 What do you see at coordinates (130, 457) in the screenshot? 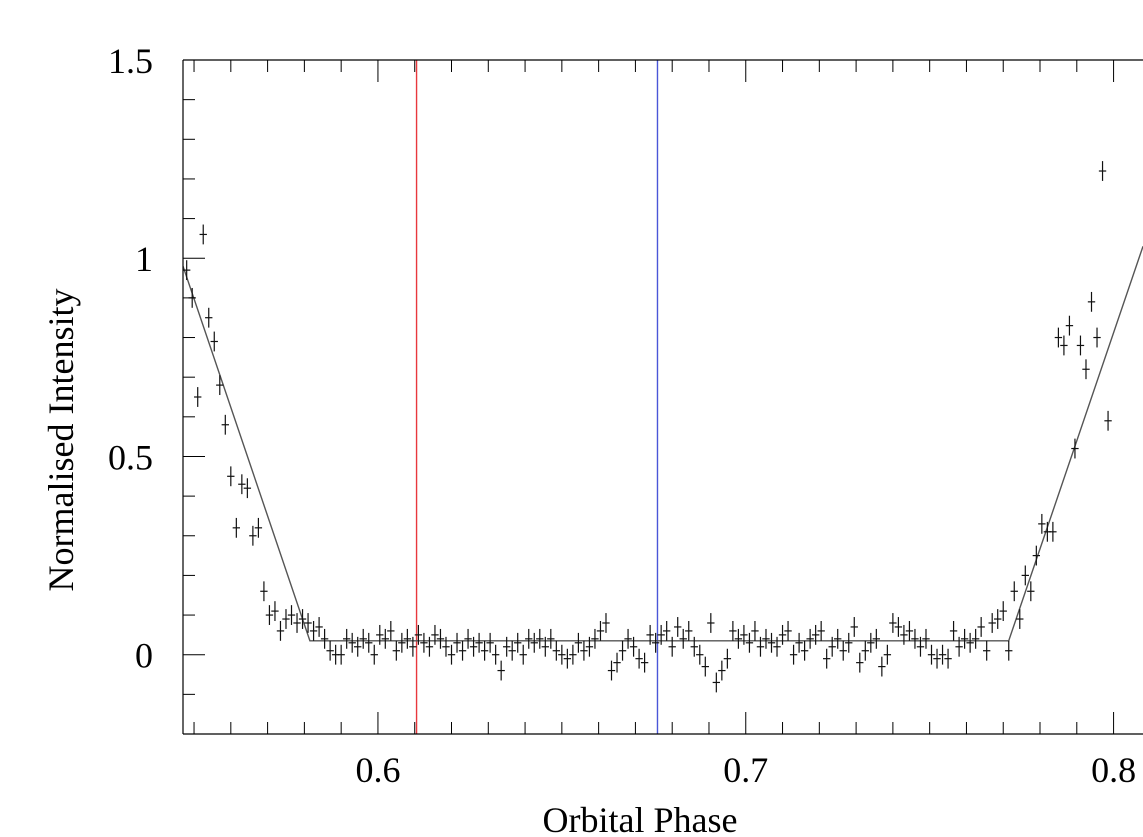
I see `y-tick-label: 0.5` at bounding box center [130, 457].